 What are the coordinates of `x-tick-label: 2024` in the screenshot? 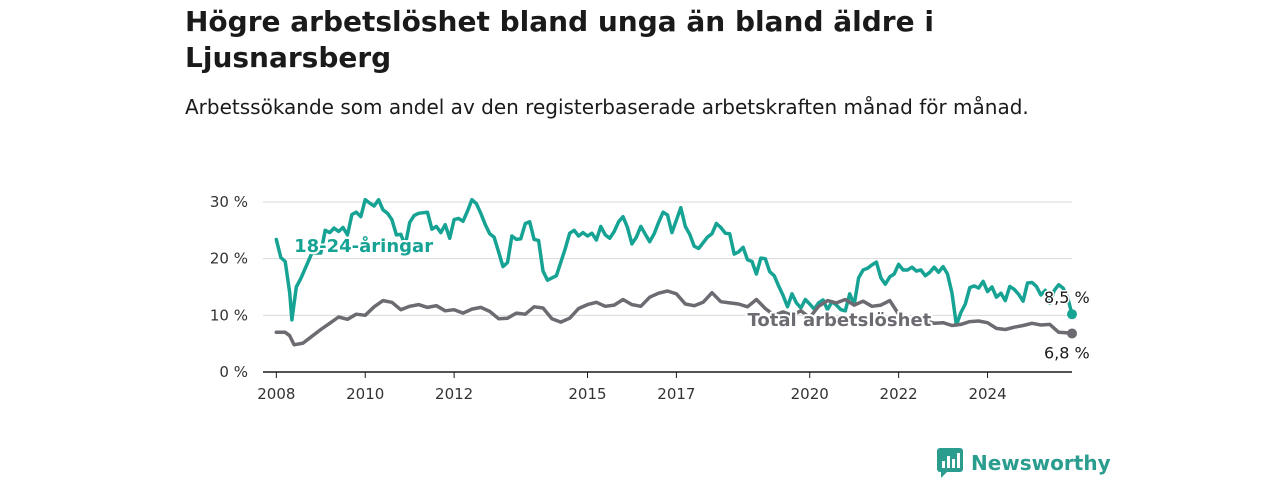 It's located at (987, 394).